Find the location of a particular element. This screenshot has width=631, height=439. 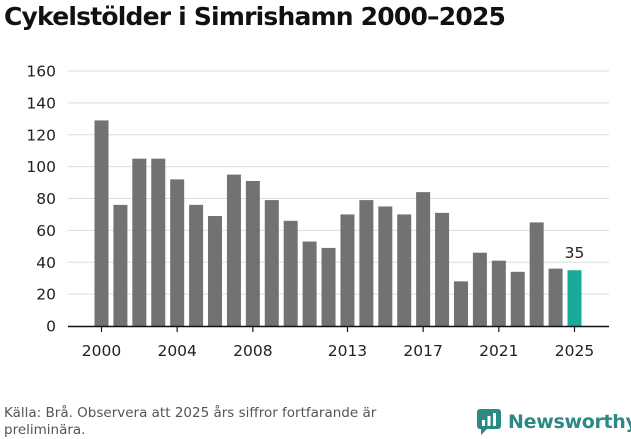

bar-2024 is located at coordinates (555, 297).